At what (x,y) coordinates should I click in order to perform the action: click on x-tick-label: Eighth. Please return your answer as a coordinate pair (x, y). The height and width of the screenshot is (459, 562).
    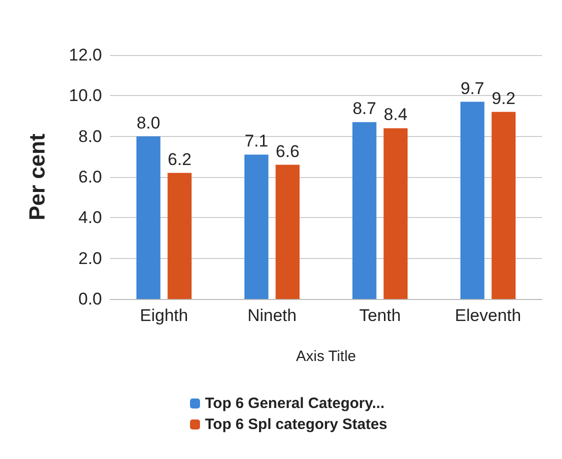
    Looking at the image, I should click on (164, 315).